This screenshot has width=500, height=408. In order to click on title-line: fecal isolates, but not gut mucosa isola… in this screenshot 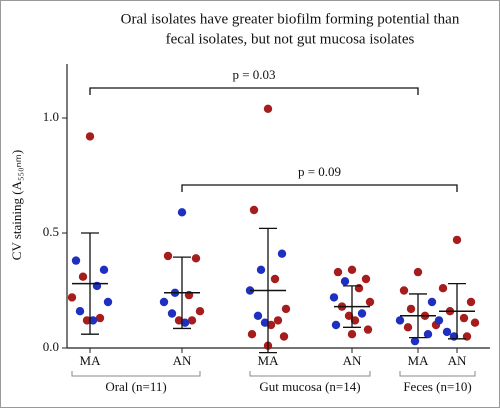, I will do `click(290, 39)`.